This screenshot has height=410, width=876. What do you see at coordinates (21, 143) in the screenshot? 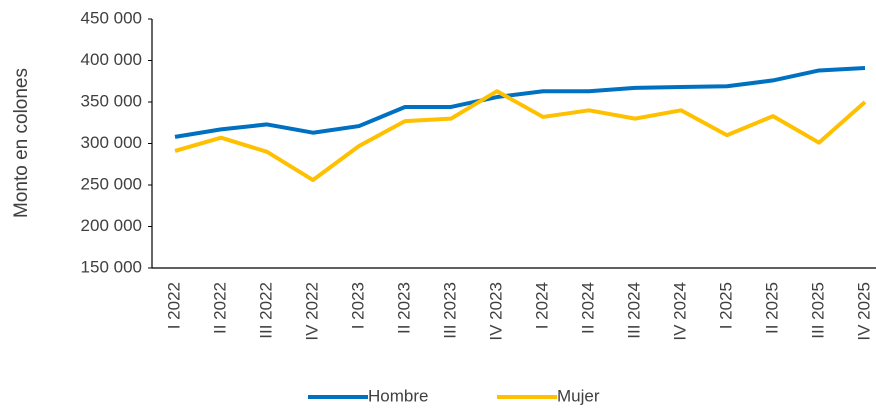
I see `y-axis-label: Monto en colones` at bounding box center [21, 143].